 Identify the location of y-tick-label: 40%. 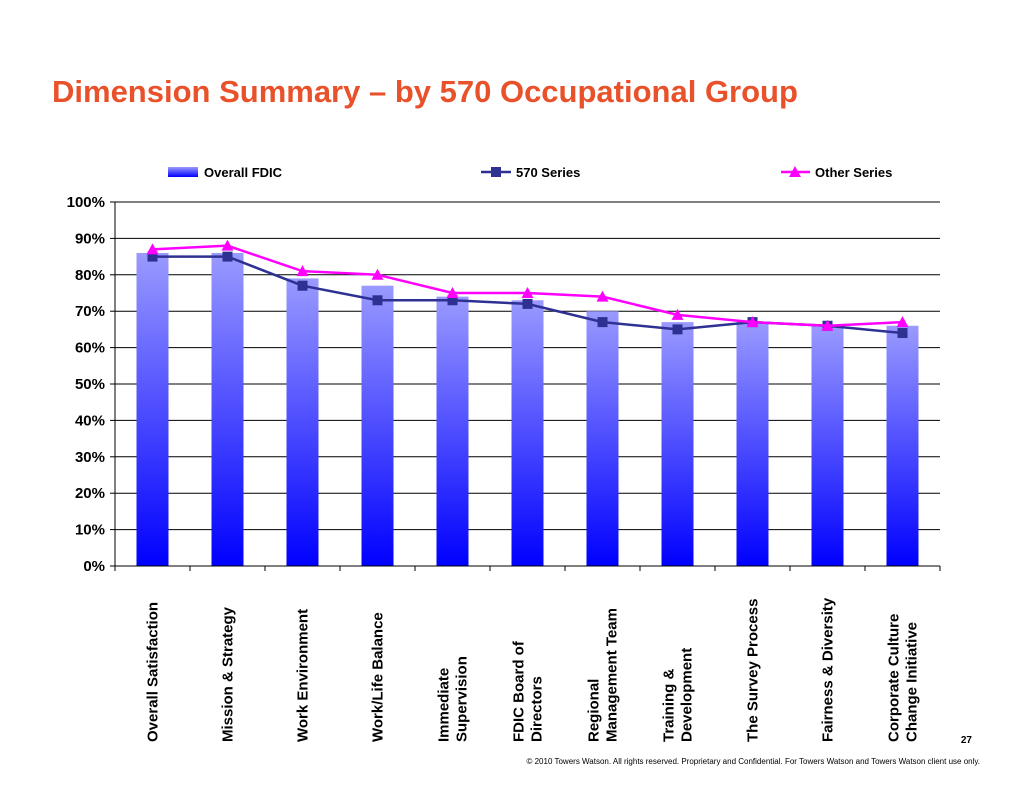
(90, 420).